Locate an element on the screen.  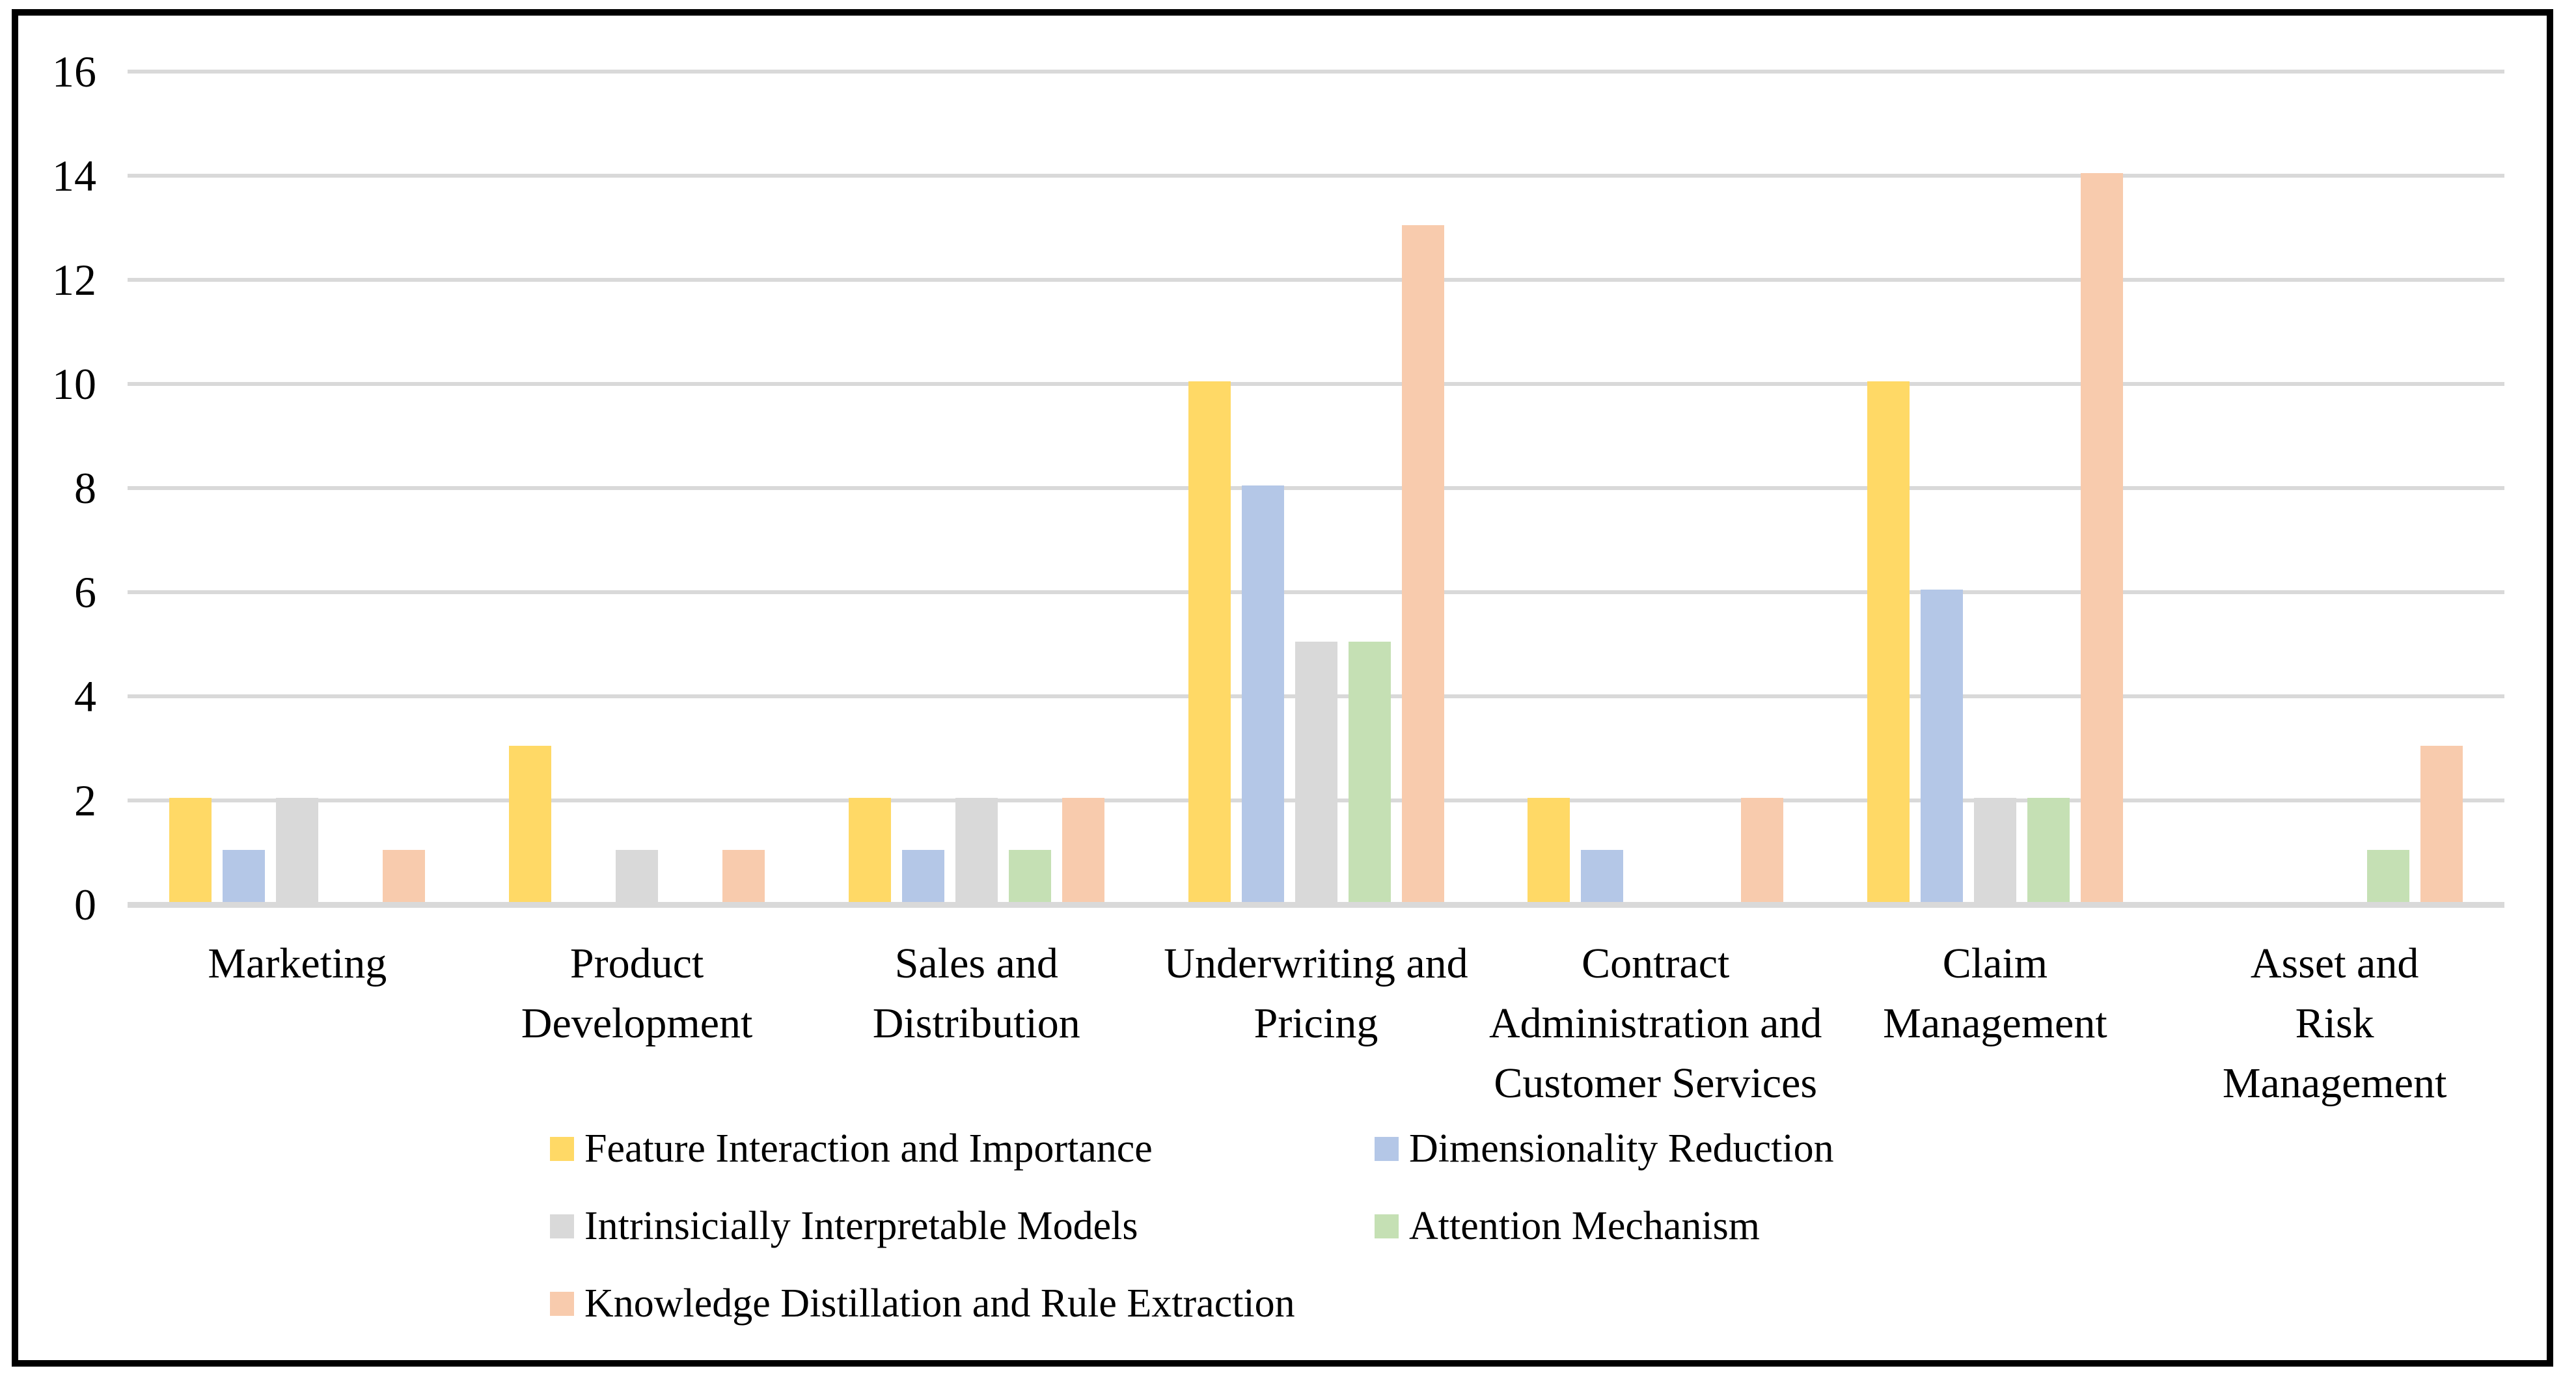
x-category-label-sales-and: Sales and Distribution is located at coordinates (976, 993).